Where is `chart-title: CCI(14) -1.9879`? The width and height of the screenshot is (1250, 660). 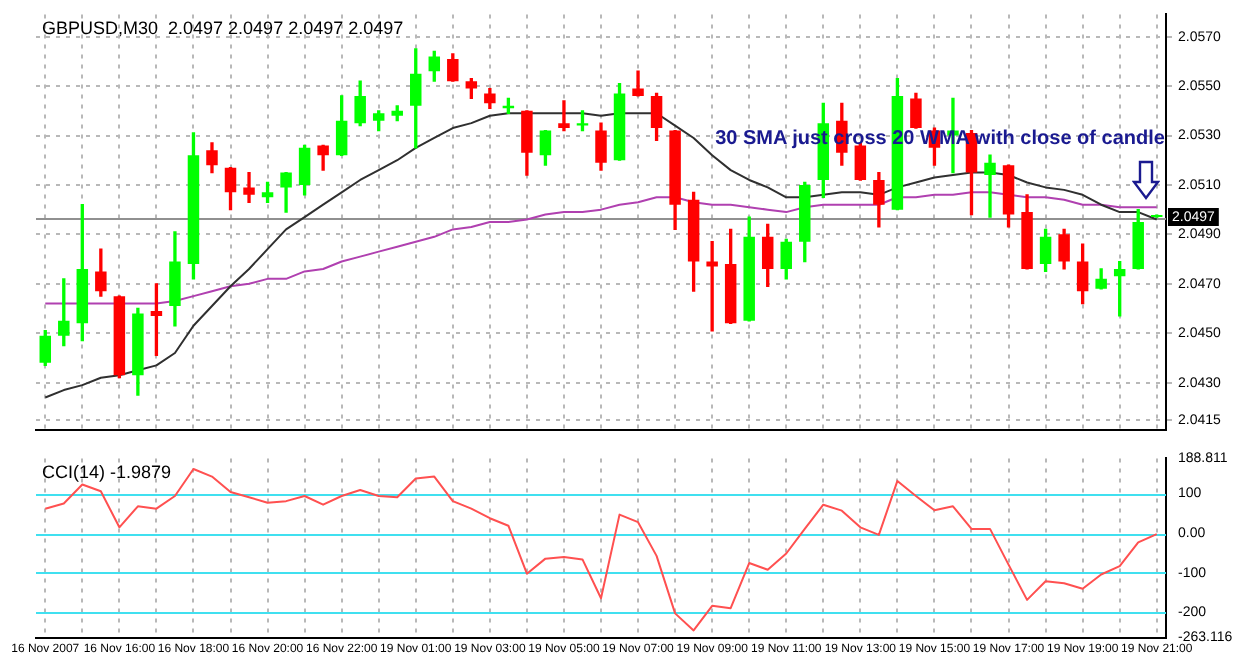
chart-title: CCI(14) -1.9879 is located at coordinates (107, 472).